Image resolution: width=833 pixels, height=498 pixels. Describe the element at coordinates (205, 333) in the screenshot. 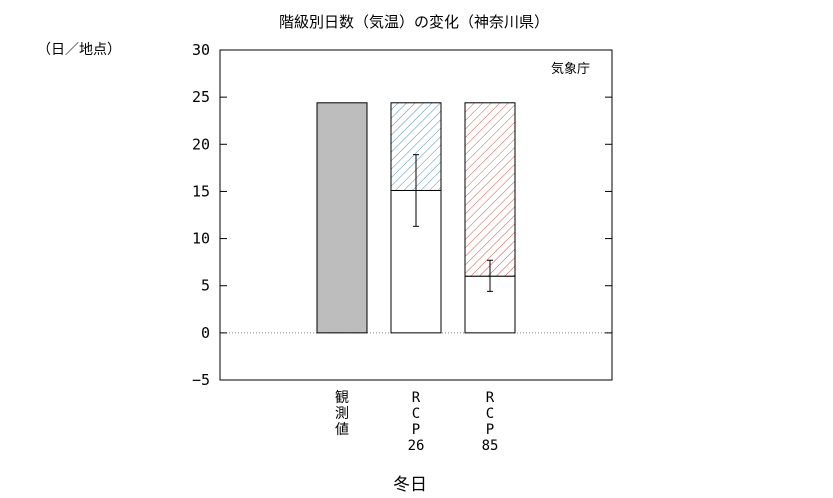

I see `y-tick-label: 0` at that location.